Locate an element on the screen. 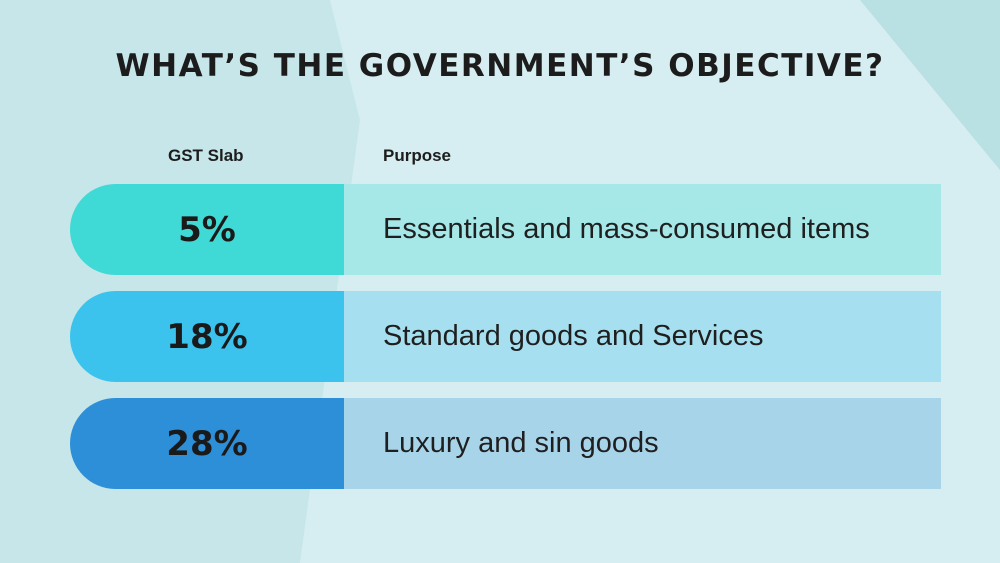 The height and width of the screenshot is (563, 1000). slab-pill: 28% is located at coordinates (207, 443).